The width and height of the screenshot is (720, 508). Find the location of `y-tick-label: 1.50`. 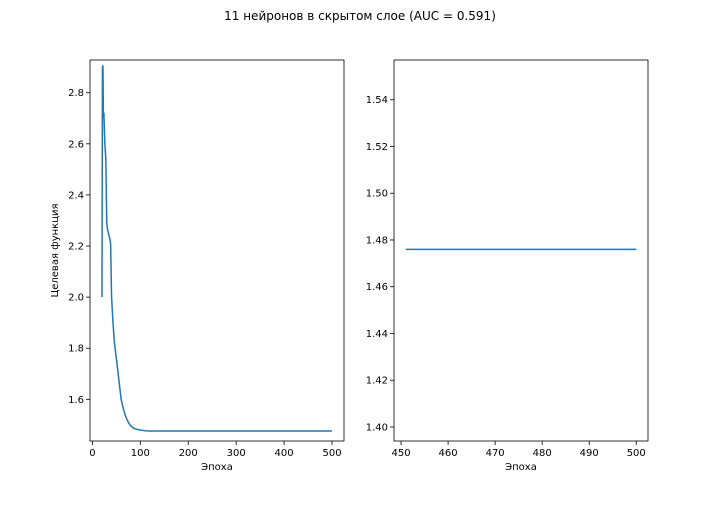

y-tick-label: 1.50 is located at coordinates (377, 194).